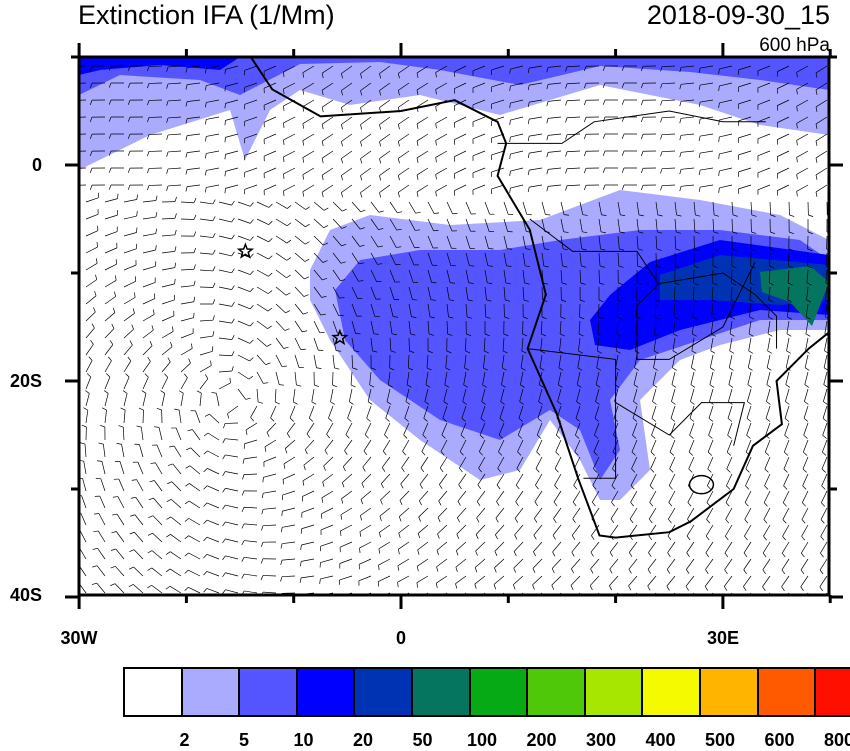 This screenshot has width=850, height=751. I want to click on colorbar-label: 300, so click(601, 740).